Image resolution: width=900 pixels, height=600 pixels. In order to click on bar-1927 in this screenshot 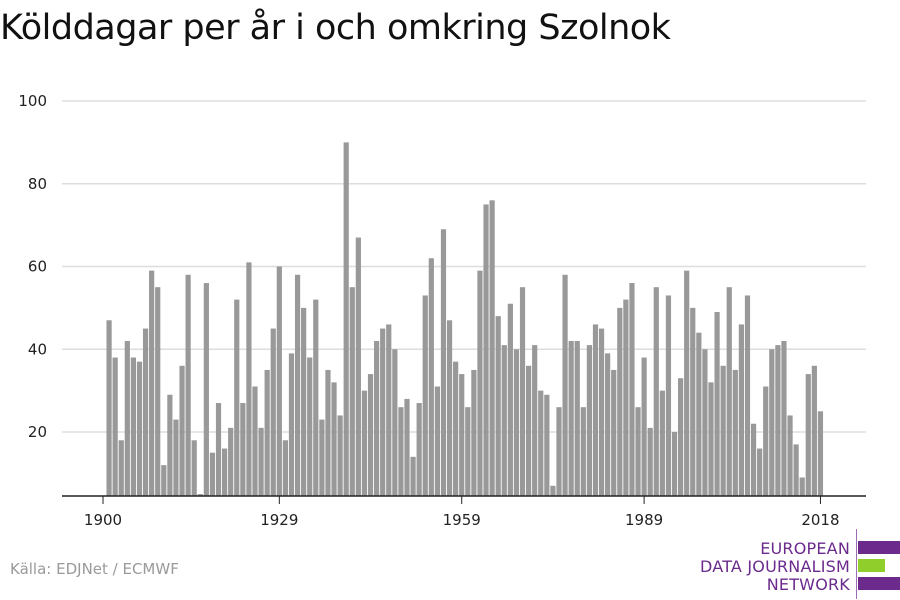, I will do `click(267, 432)`.